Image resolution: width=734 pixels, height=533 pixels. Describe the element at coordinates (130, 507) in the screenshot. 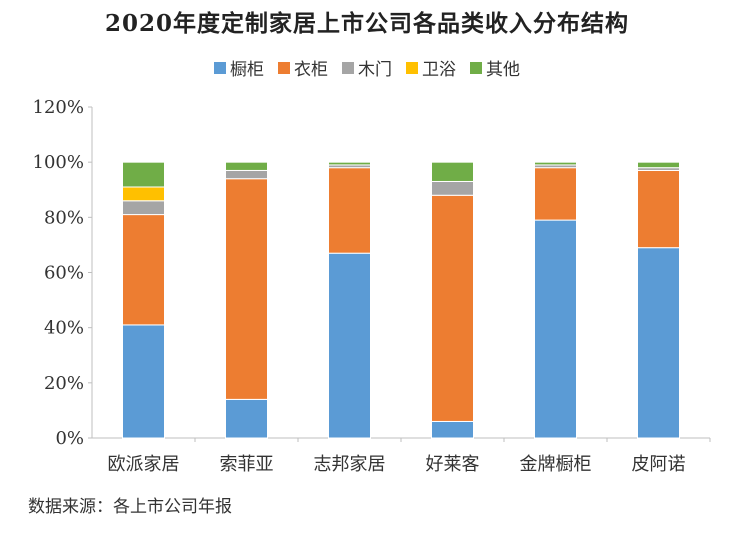

I see `source-note: 数据来源：各上市公司年报` at that location.